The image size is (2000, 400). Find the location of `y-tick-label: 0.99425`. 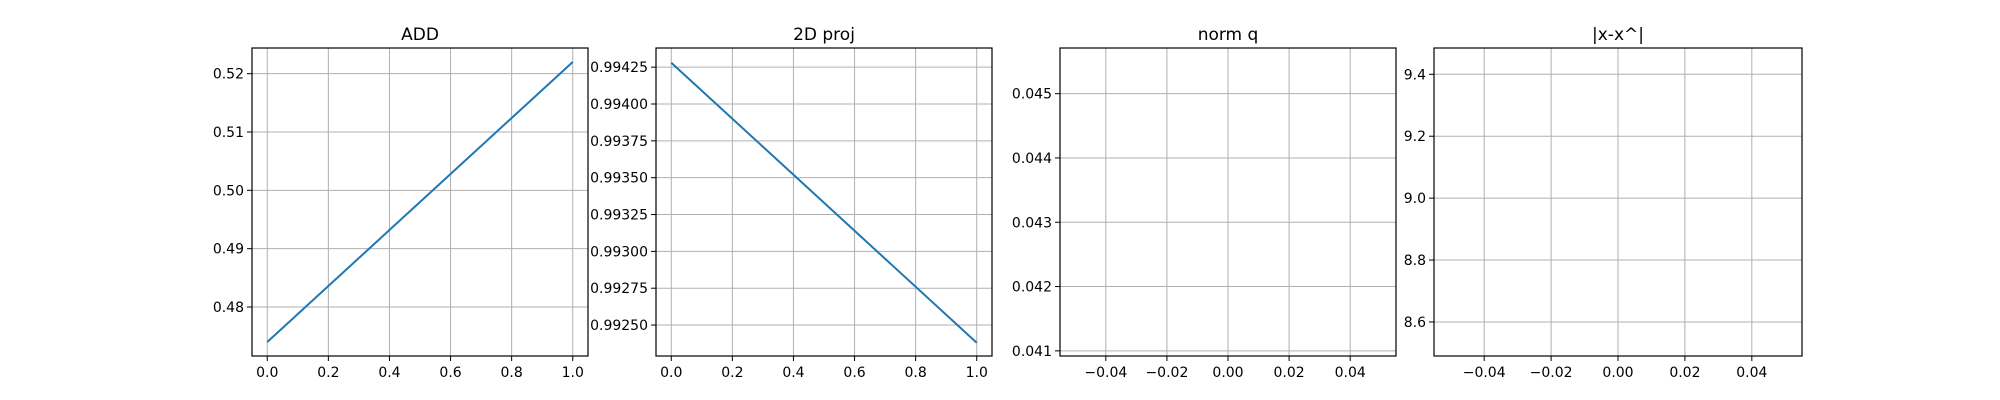

y-tick-label: 0.99425 is located at coordinates (619, 68).